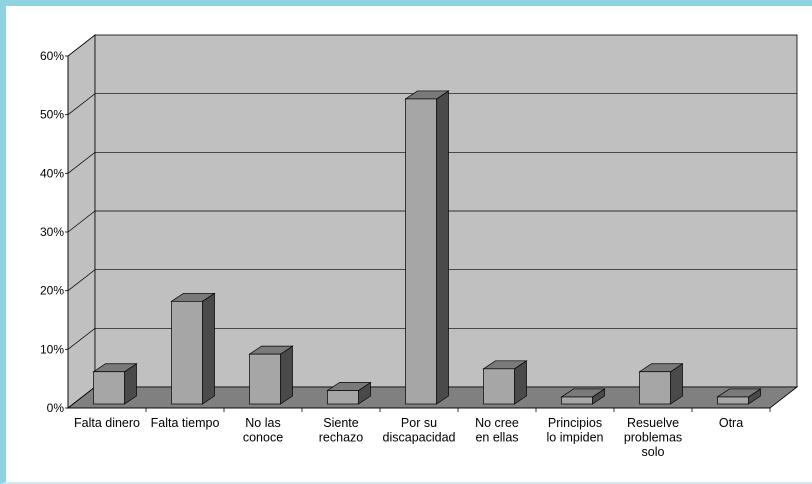  Describe the element at coordinates (52, 291) in the screenshot. I see `y-tick-label: 20%` at that location.